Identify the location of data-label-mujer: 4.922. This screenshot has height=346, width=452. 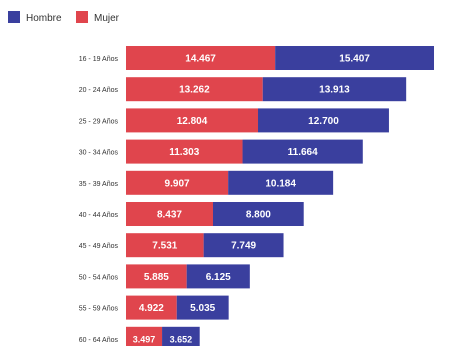
(151, 308).